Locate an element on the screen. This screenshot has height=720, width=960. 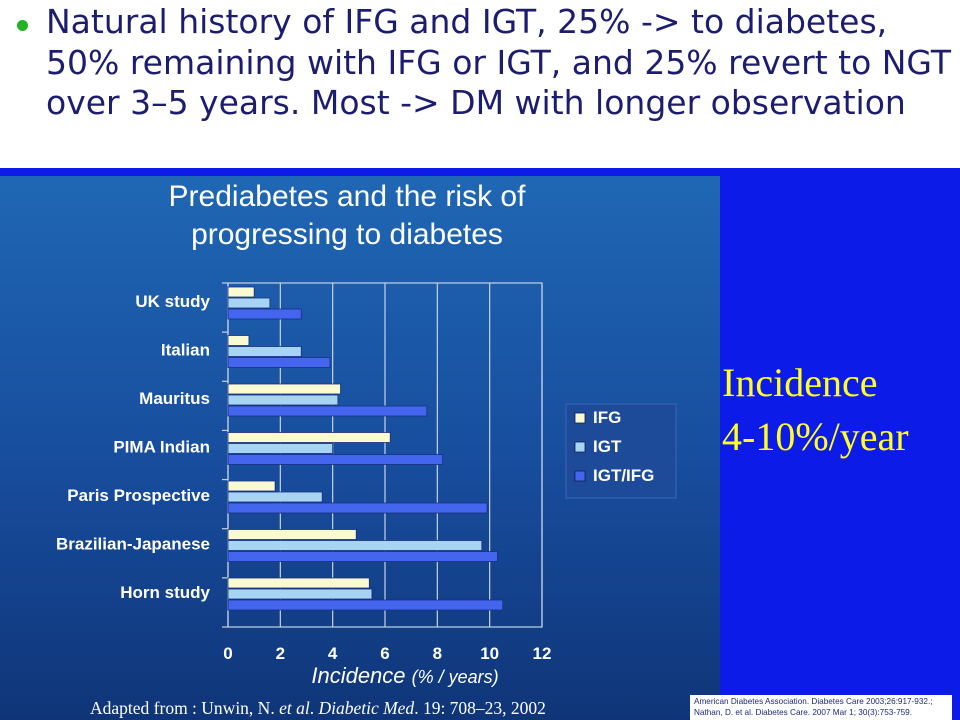
x-tick-label: 10 is located at coordinates (489, 653).